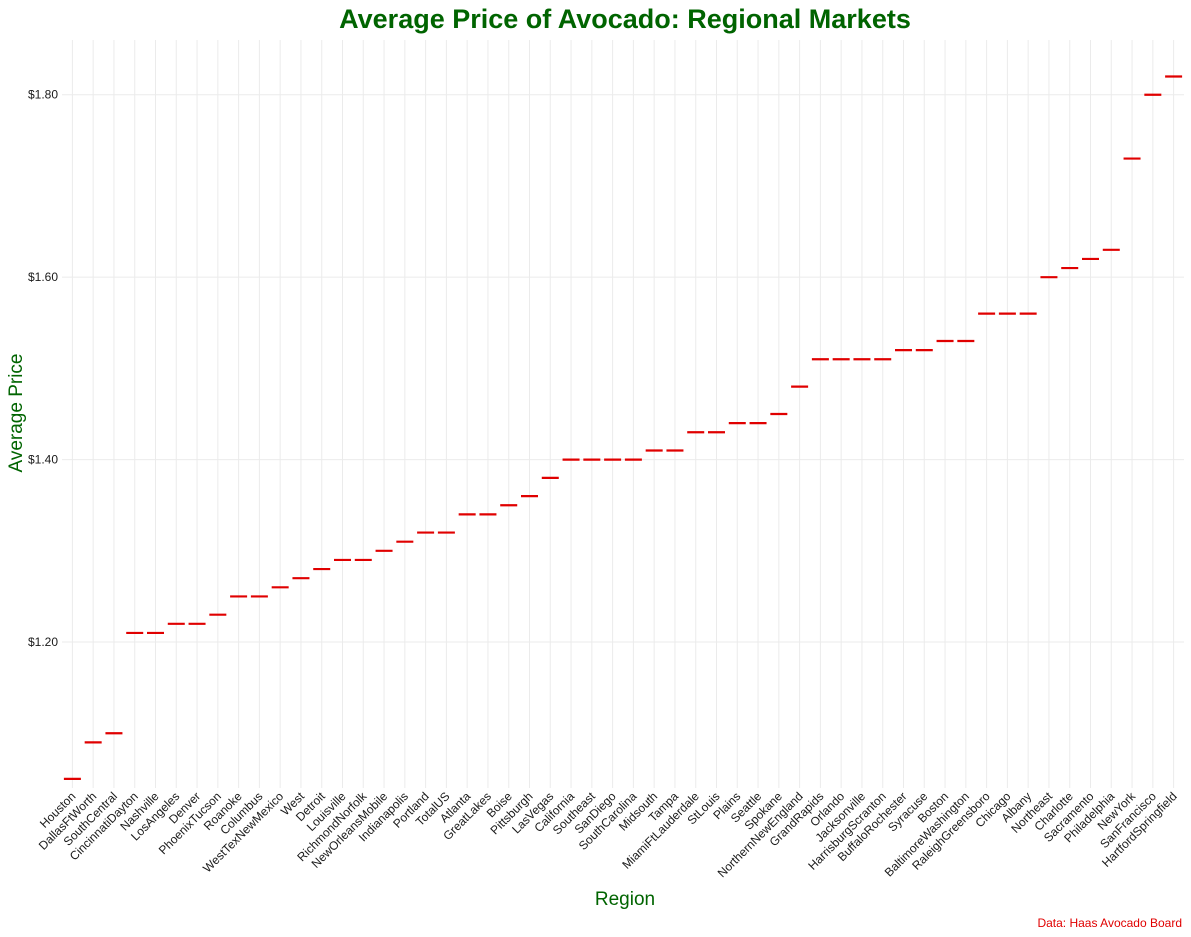  Describe the element at coordinates (625, 899) in the screenshot. I see `x-axis-title: Region` at that location.